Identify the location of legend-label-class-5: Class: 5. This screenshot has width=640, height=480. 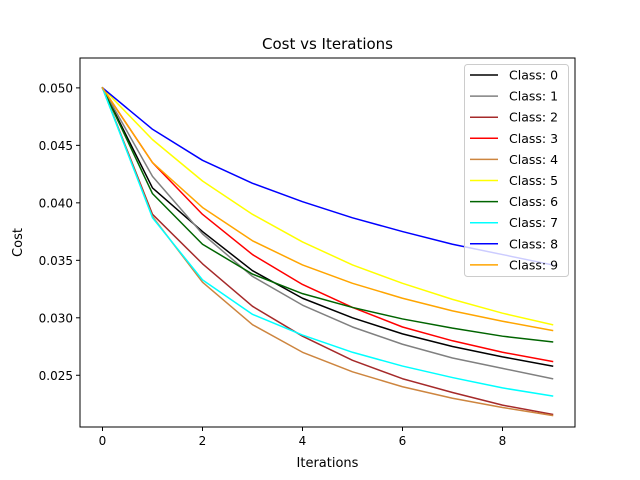
(533, 180).